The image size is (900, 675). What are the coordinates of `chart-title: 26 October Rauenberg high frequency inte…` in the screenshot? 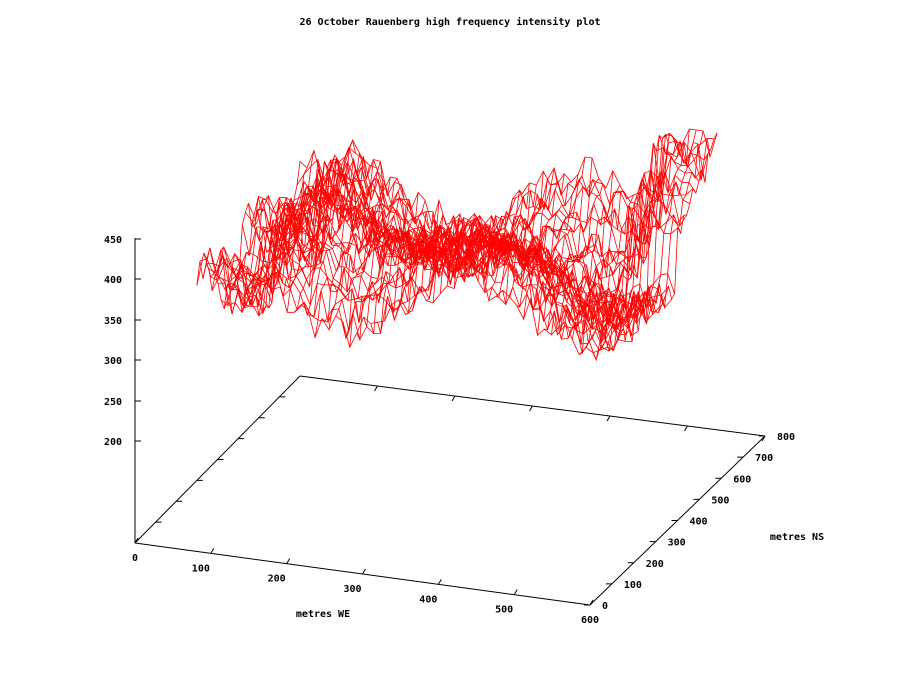 It's located at (449, 22).